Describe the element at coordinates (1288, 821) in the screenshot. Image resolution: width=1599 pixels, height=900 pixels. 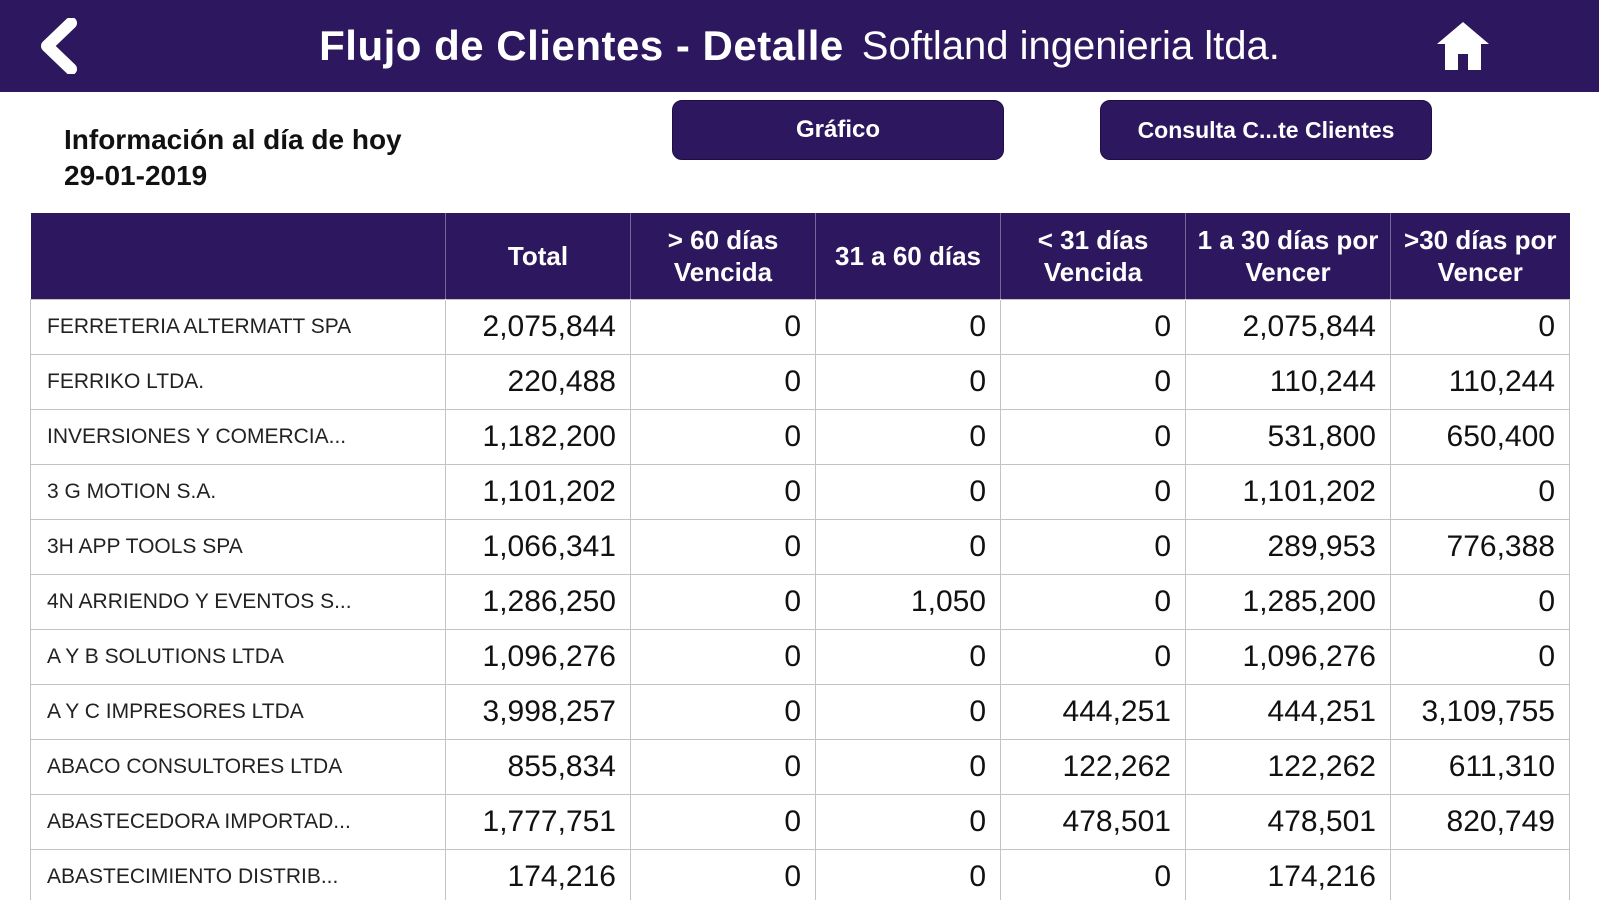
I see `amount-cell: 478,501` at that location.